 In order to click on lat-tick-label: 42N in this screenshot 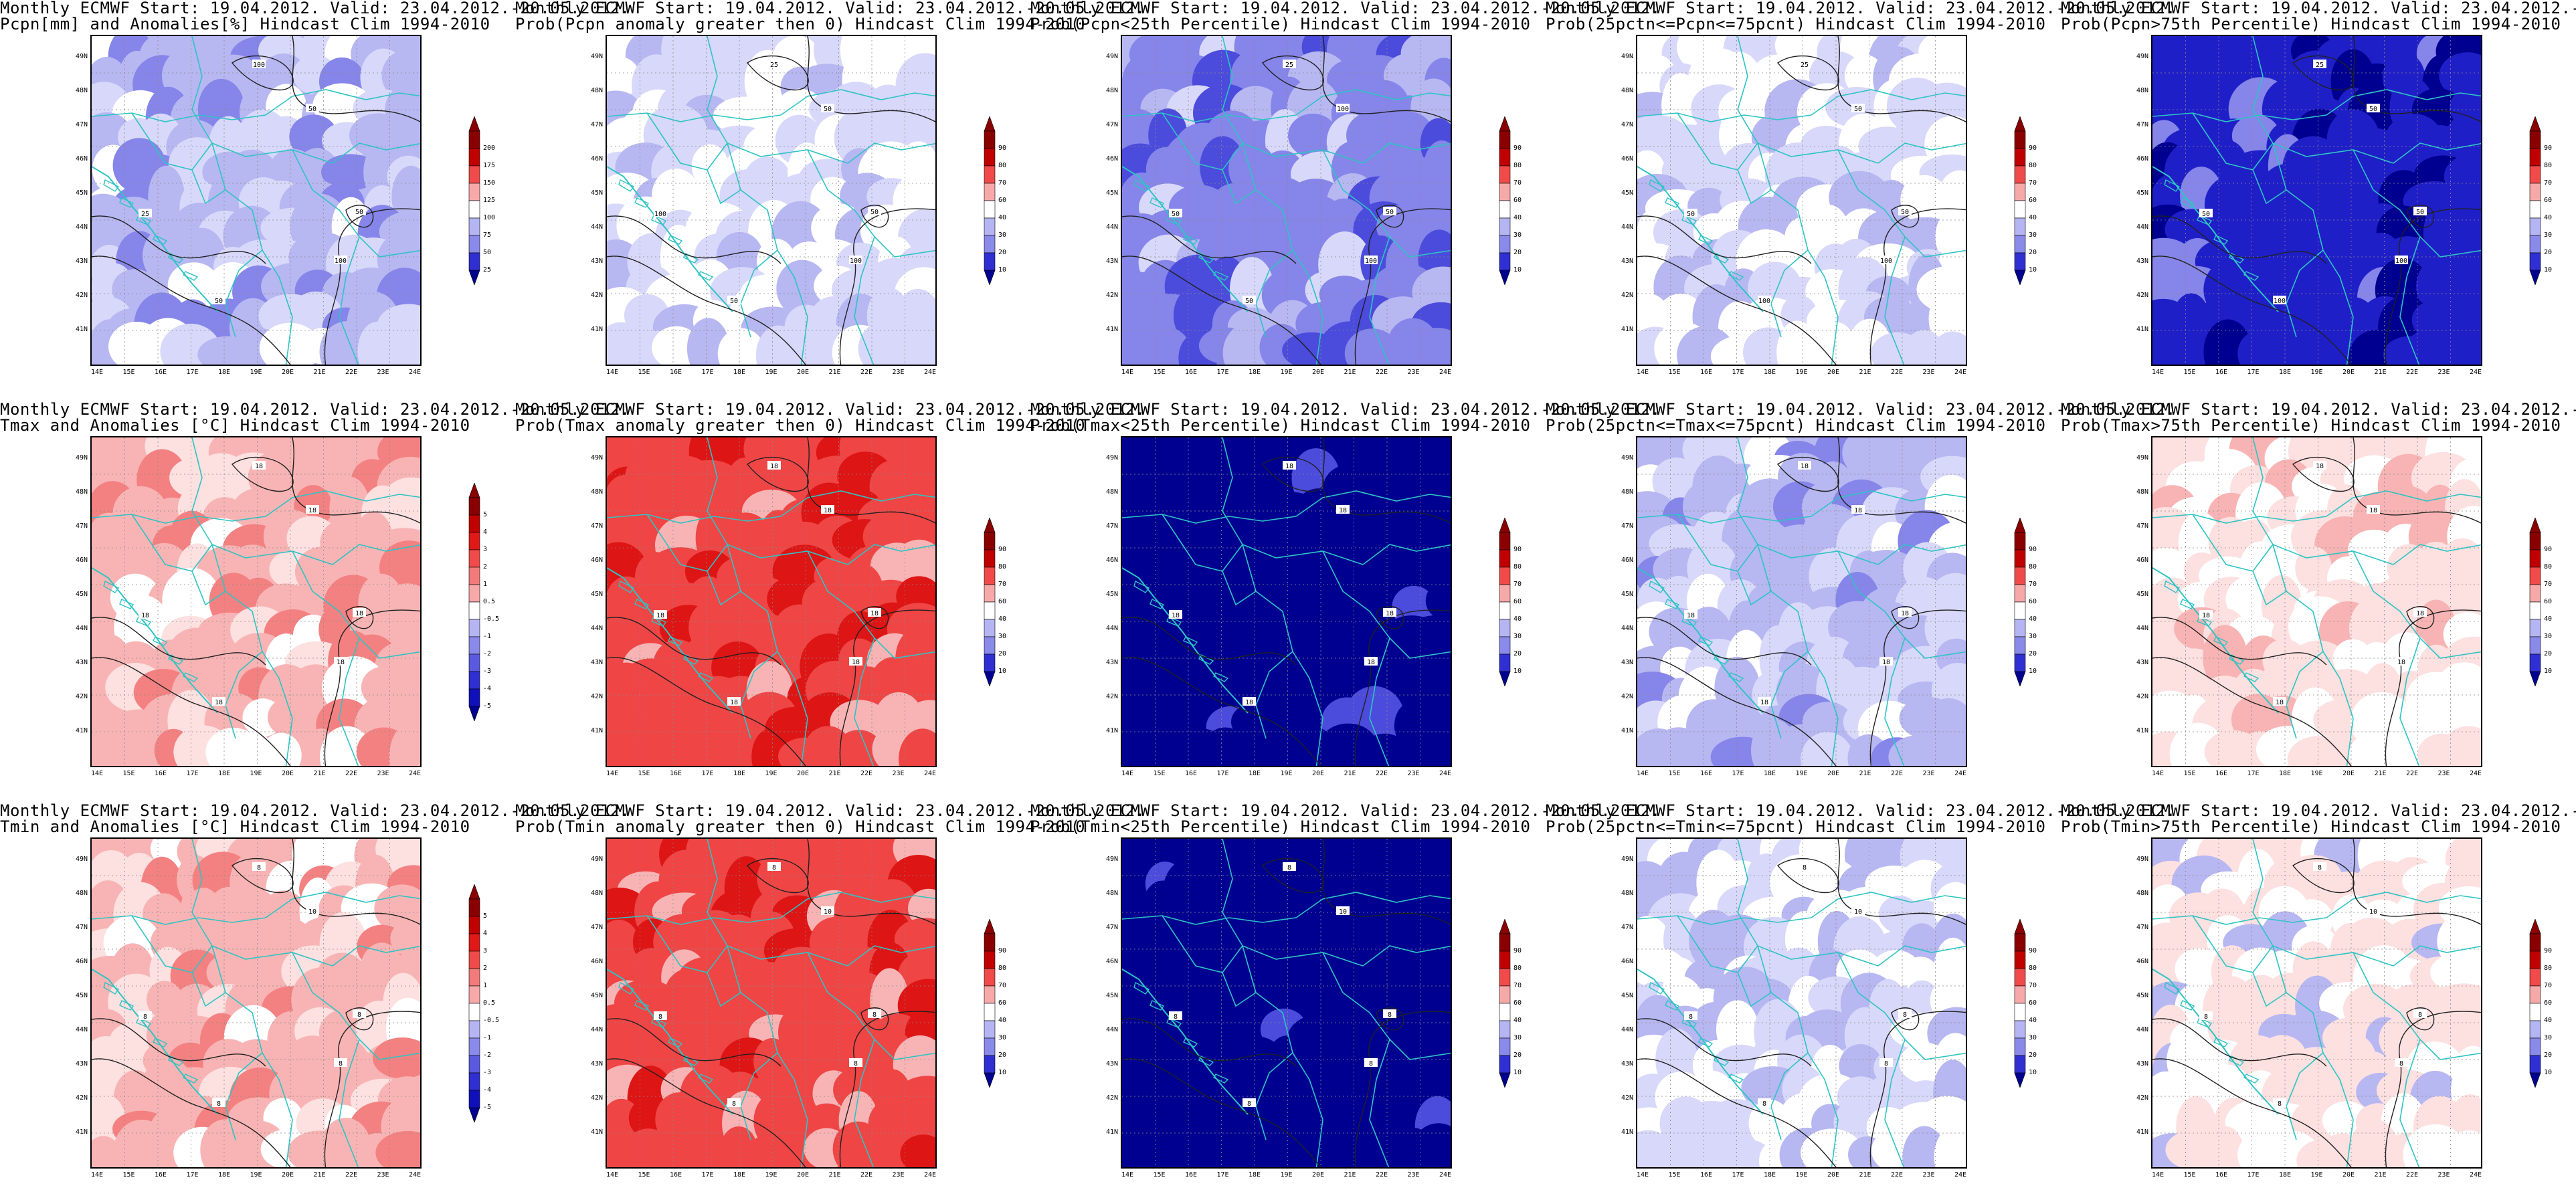, I will do `click(596, 696)`.